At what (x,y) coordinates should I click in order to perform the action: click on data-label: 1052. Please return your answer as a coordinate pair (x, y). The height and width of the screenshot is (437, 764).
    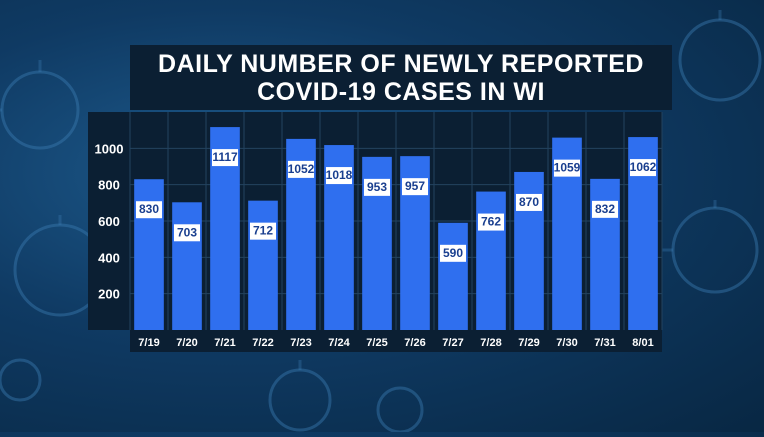
    Looking at the image, I should click on (301, 169).